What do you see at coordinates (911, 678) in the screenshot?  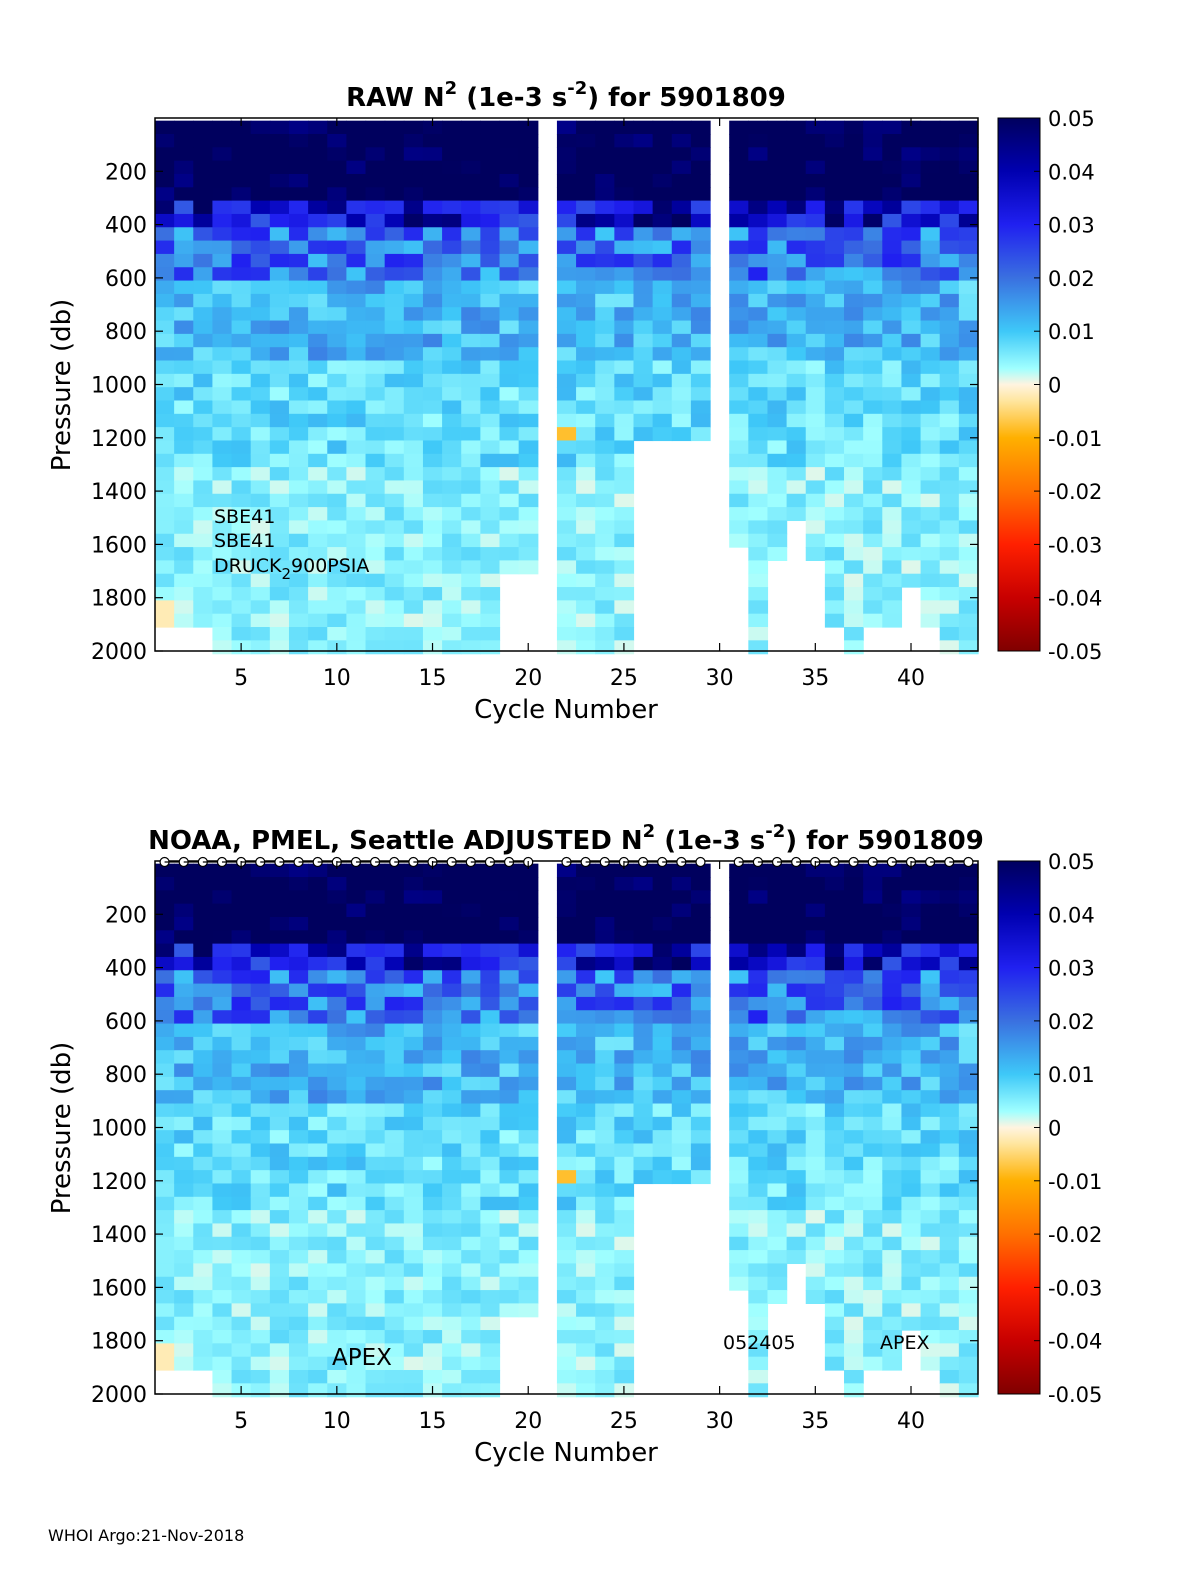 I see `x-tick-label: 40` at bounding box center [911, 678].